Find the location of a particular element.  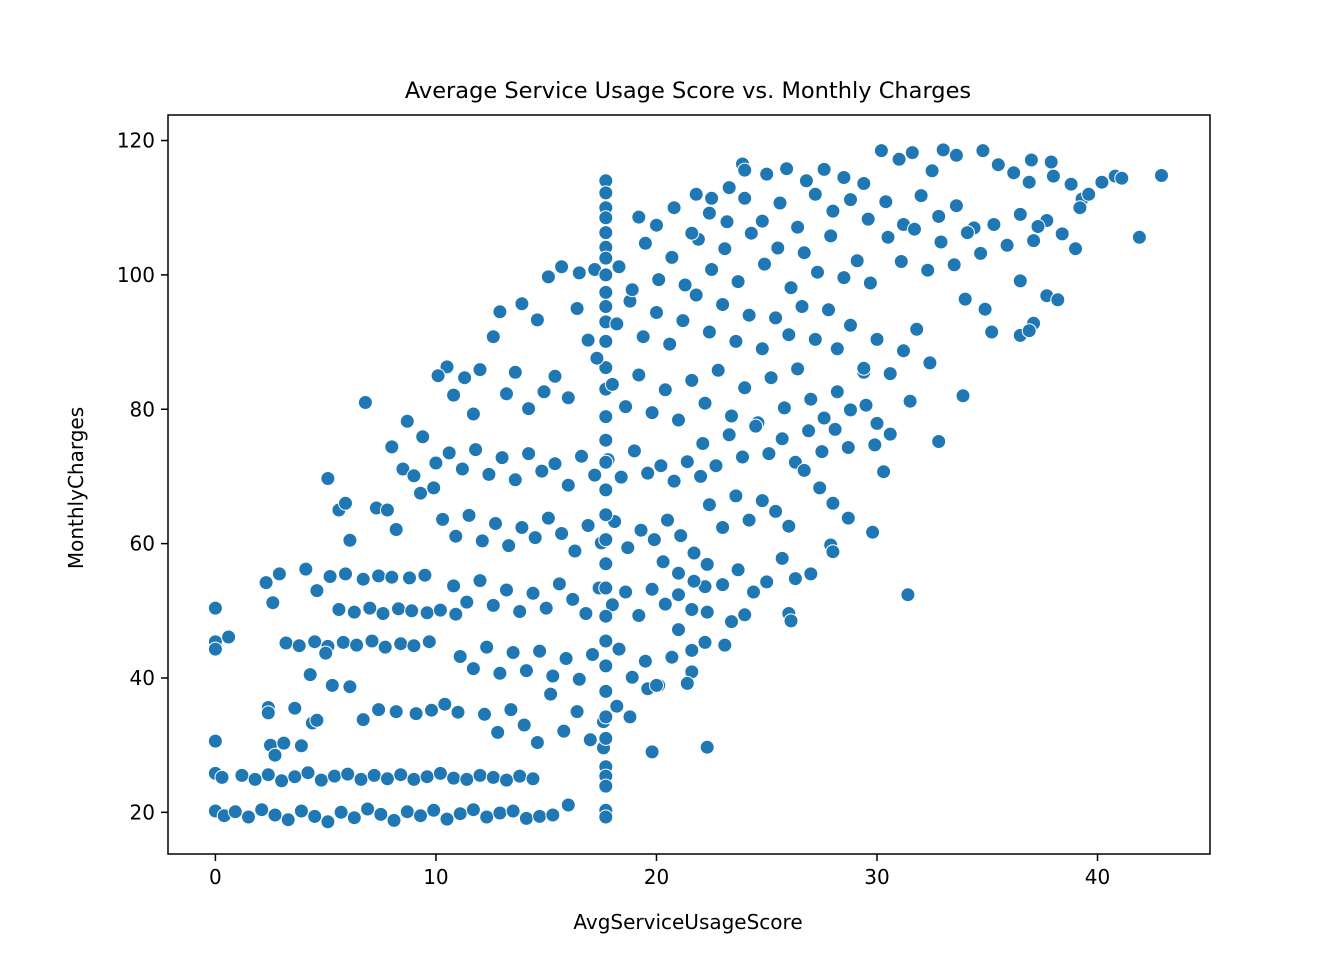

y-tick-label: 80 is located at coordinates (142, 409).